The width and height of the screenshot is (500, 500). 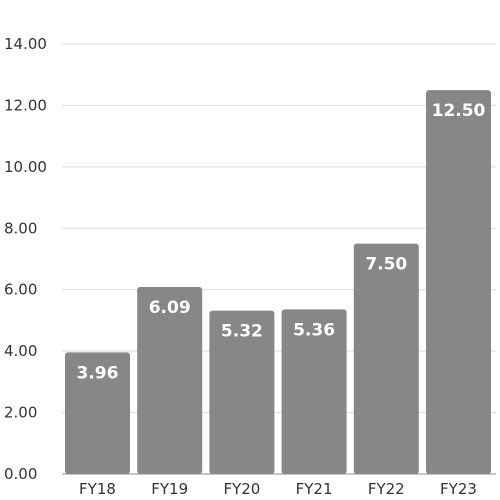 I want to click on x-category-label: FY20, so click(x=241, y=489).